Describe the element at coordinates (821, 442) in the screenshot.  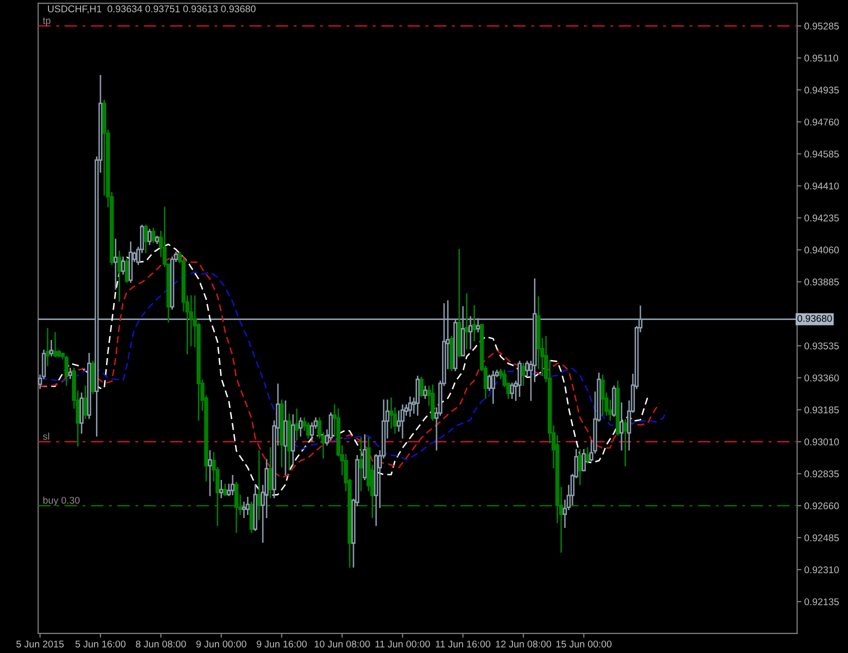
I see `y-tick-label: 0.93010` at that location.